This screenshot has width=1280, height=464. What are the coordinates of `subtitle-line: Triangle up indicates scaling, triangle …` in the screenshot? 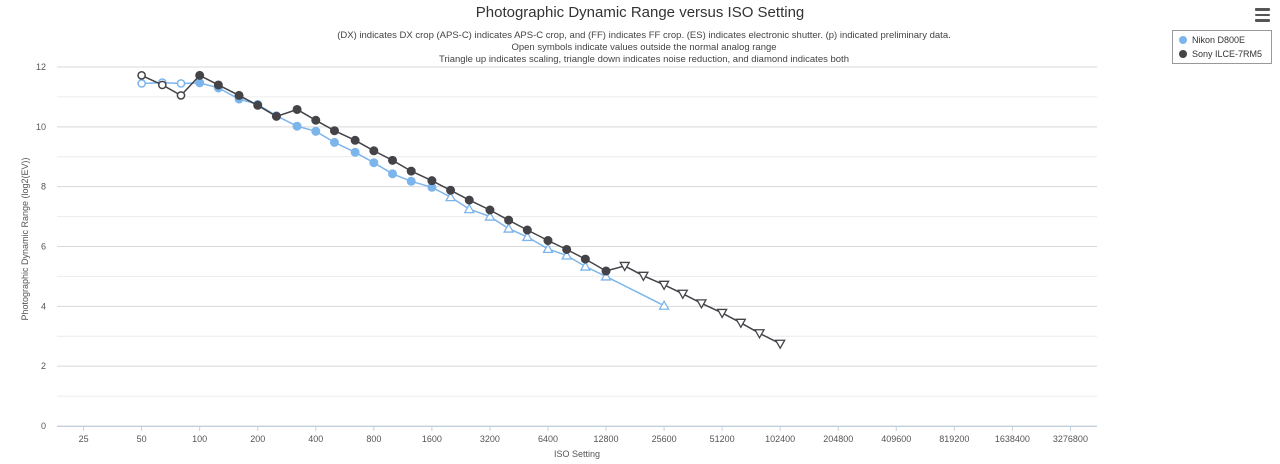 It's located at (644, 59).